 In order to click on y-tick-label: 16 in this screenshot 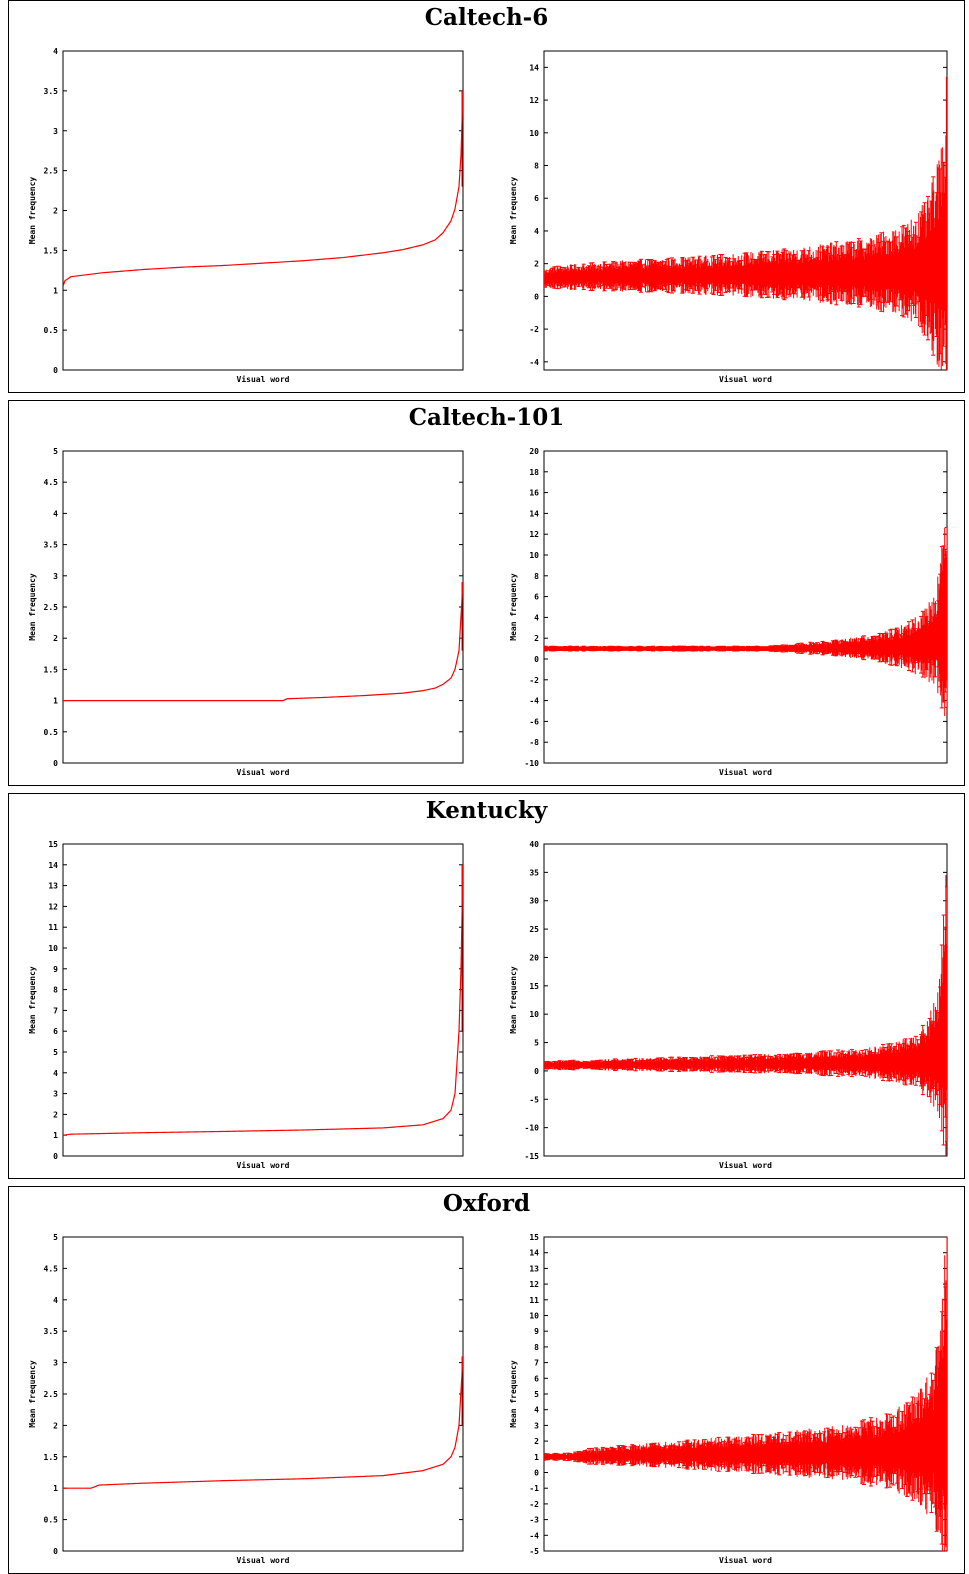, I will do `click(534, 493)`.